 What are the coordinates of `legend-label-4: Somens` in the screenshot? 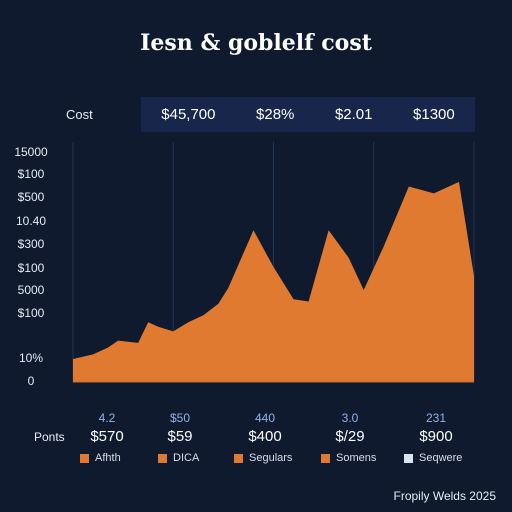 It's located at (356, 458).